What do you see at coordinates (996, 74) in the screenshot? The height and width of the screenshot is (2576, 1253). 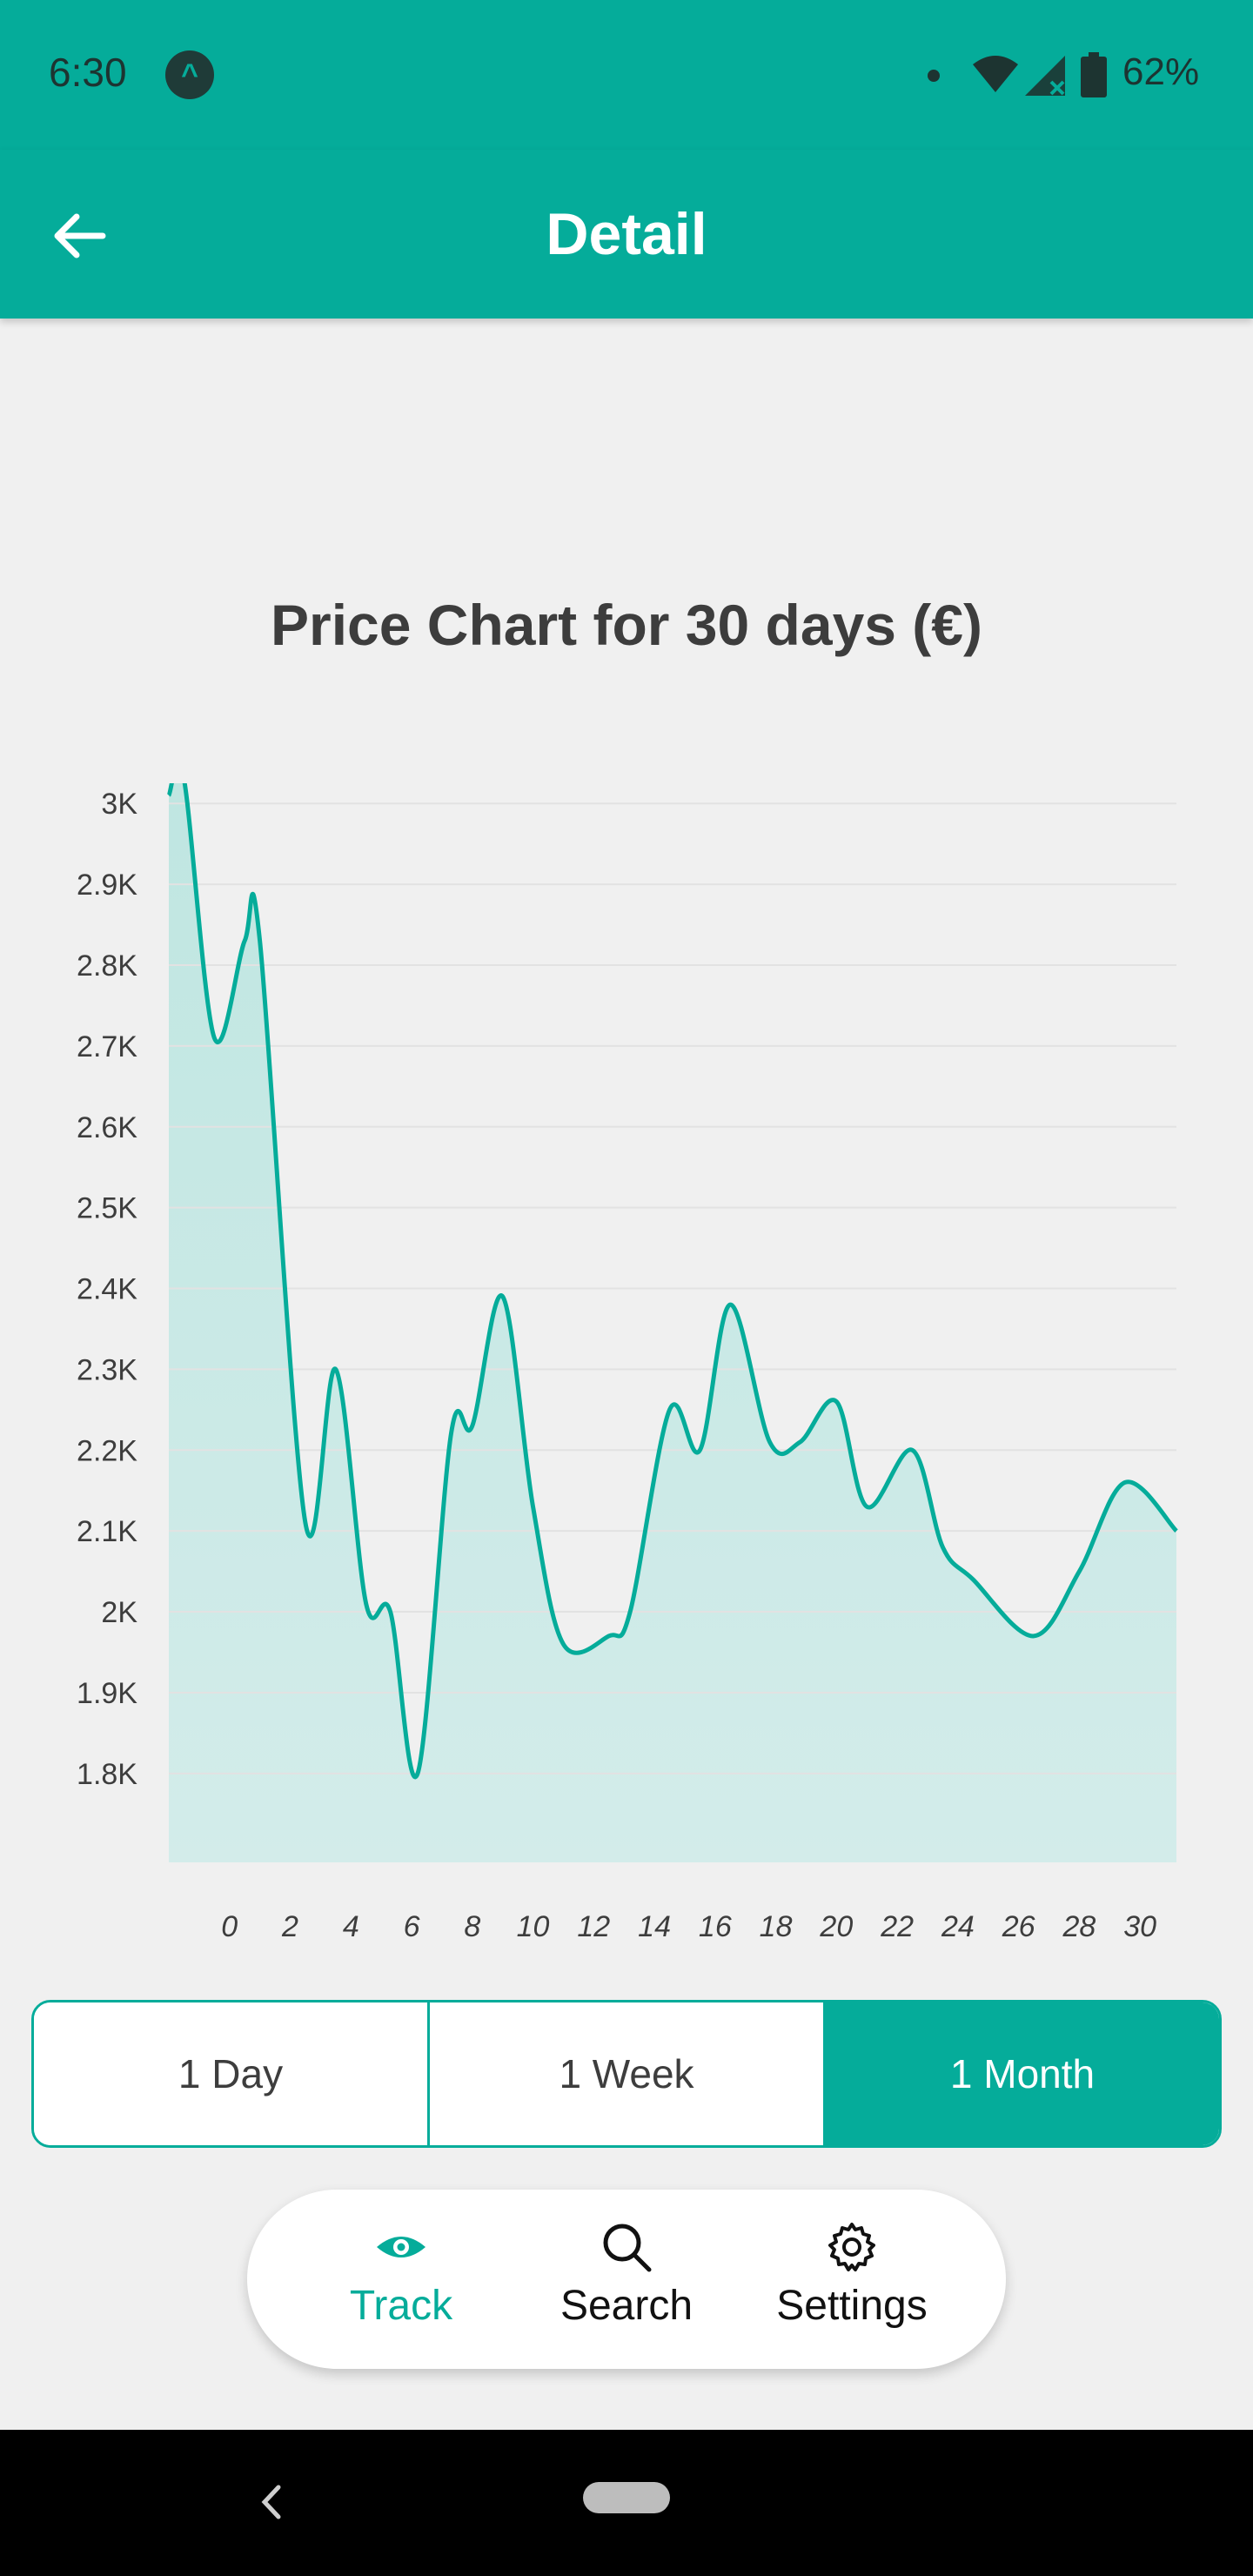 I see `wifi-icon` at bounding box center [996, 74].